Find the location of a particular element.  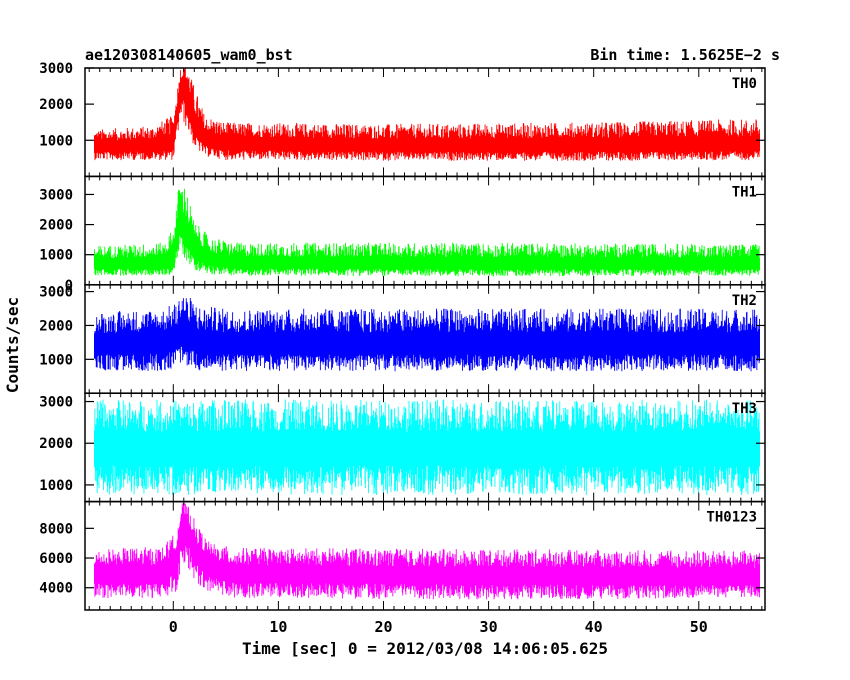

y-axis-label: Counts/sec is located at coordinates (12, 345).